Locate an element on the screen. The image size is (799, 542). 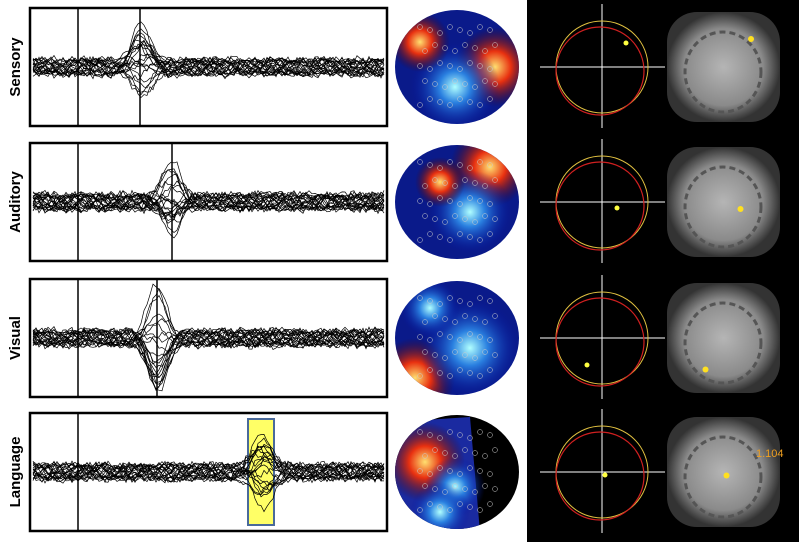
mri is located at coordinates (723, 202).